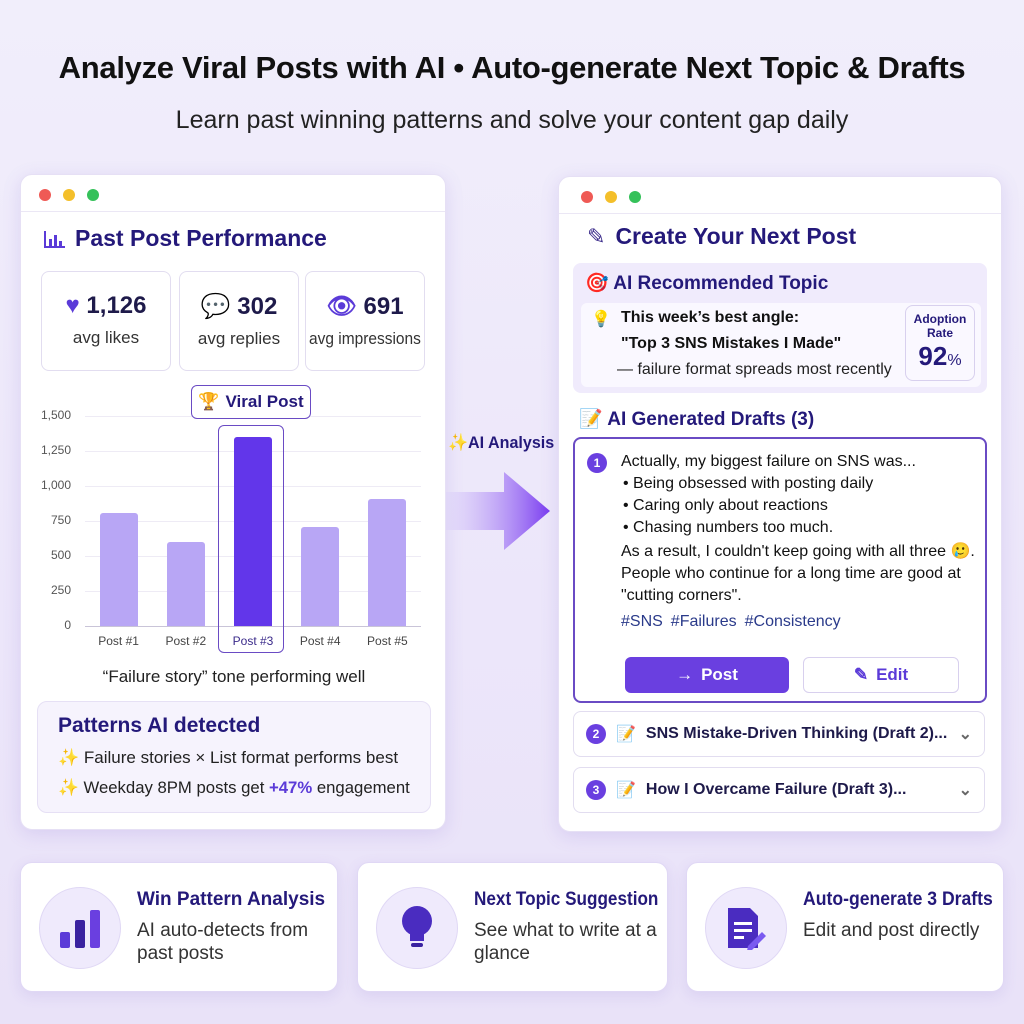 This screenshot has width=1024, height=1024. I want to click on hashtag: #SNS, so click(642, 621).